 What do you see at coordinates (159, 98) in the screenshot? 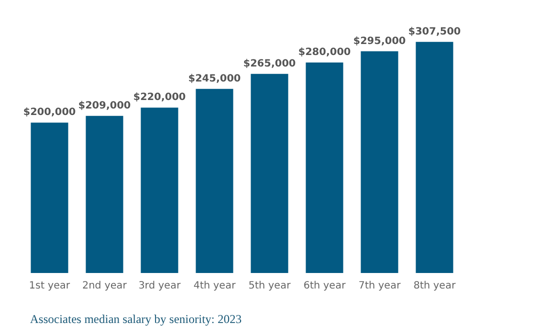
I see `data-label: $220,000` at bounding box center [159, 98].